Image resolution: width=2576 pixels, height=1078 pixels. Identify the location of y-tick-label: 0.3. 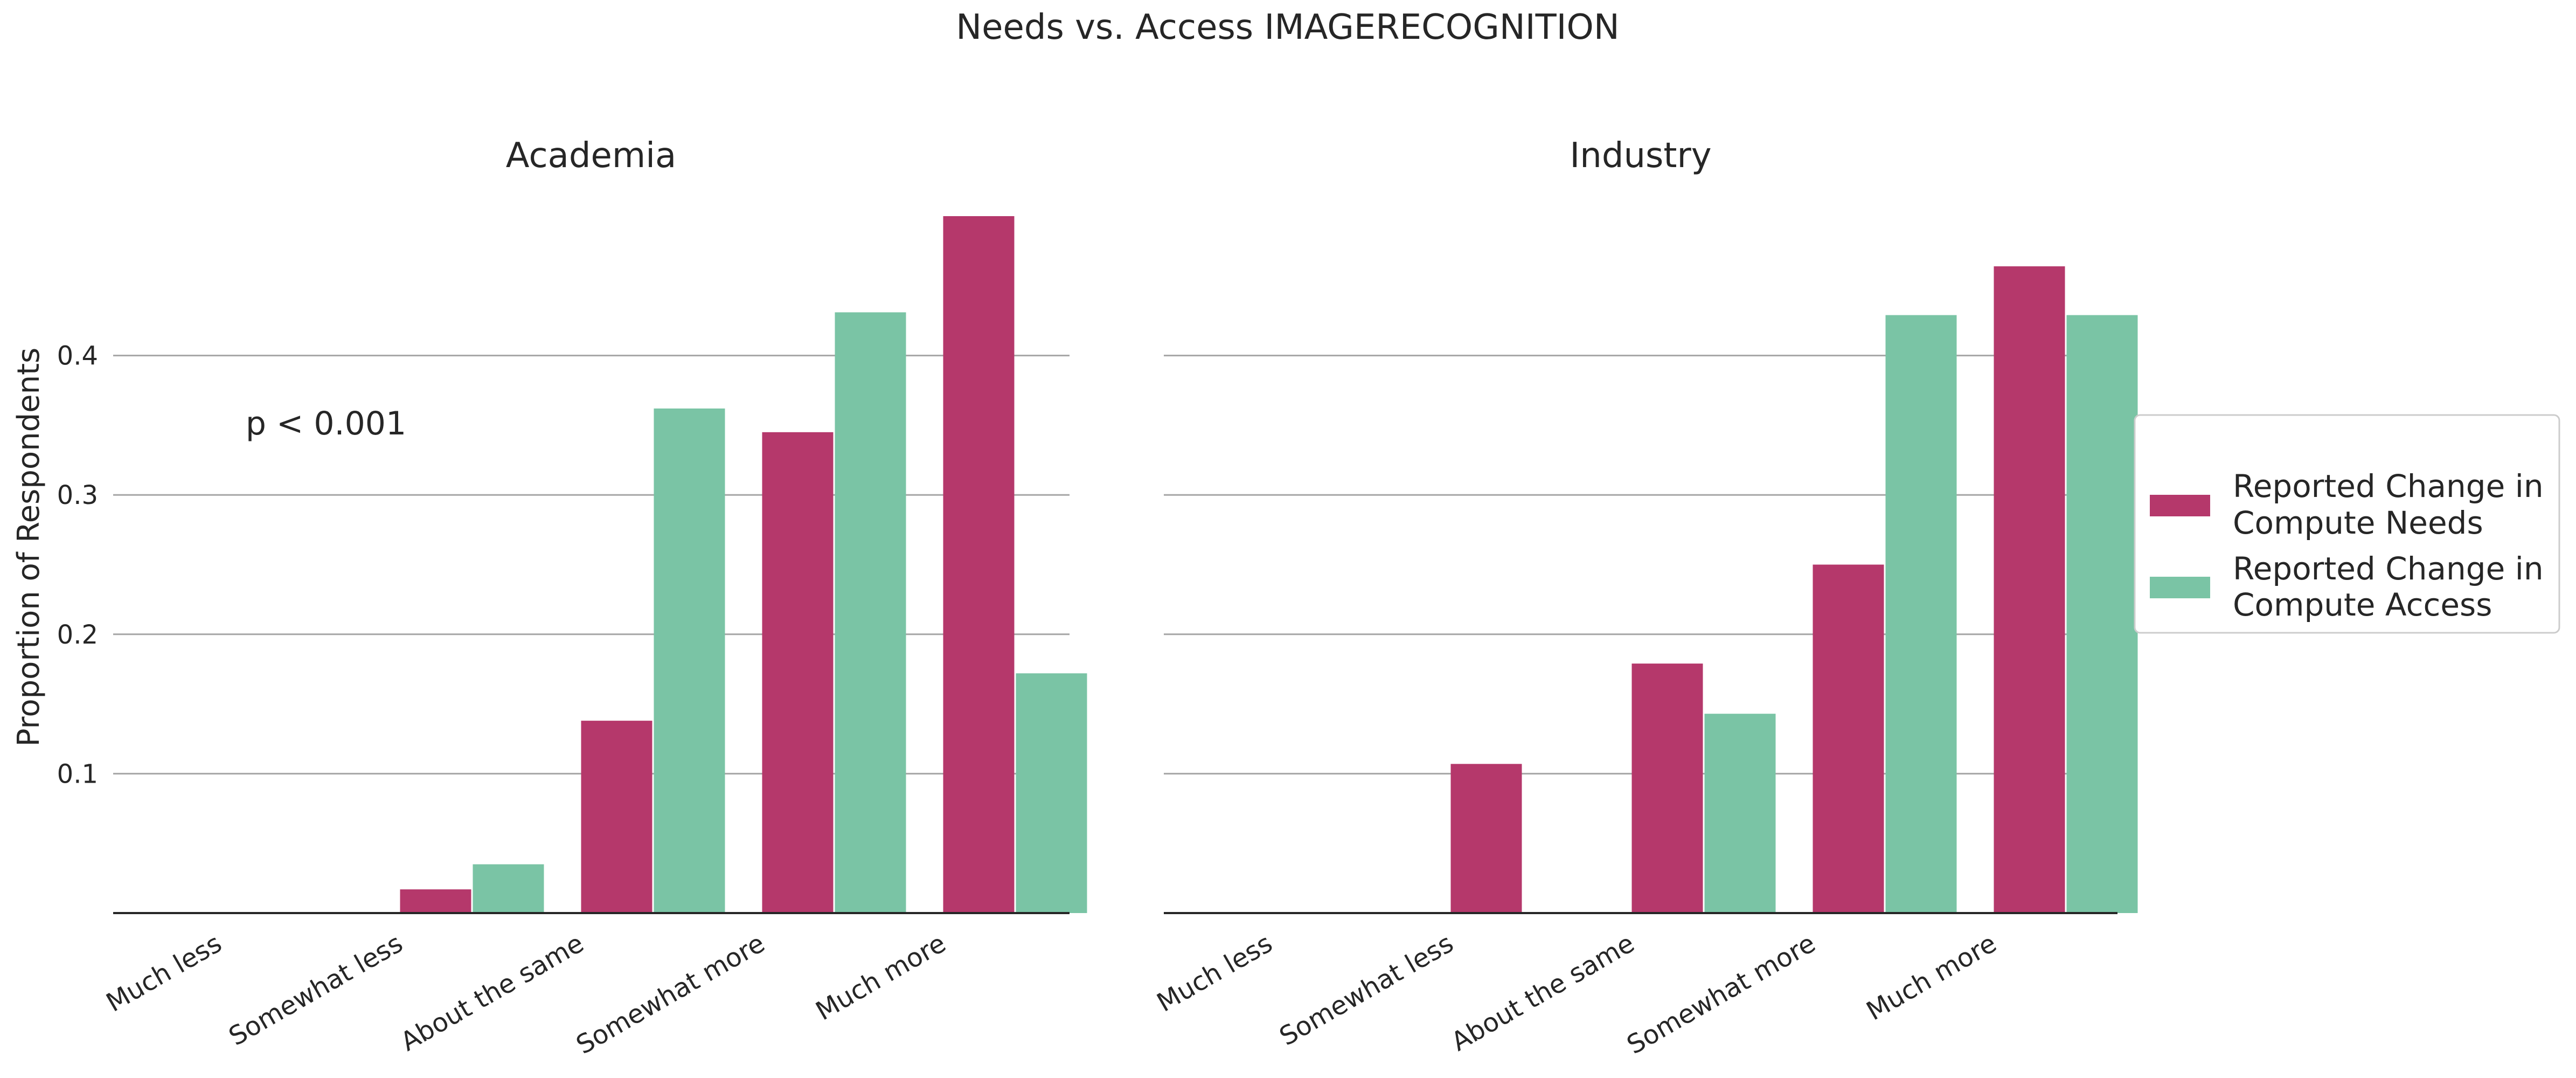
(77, 495).